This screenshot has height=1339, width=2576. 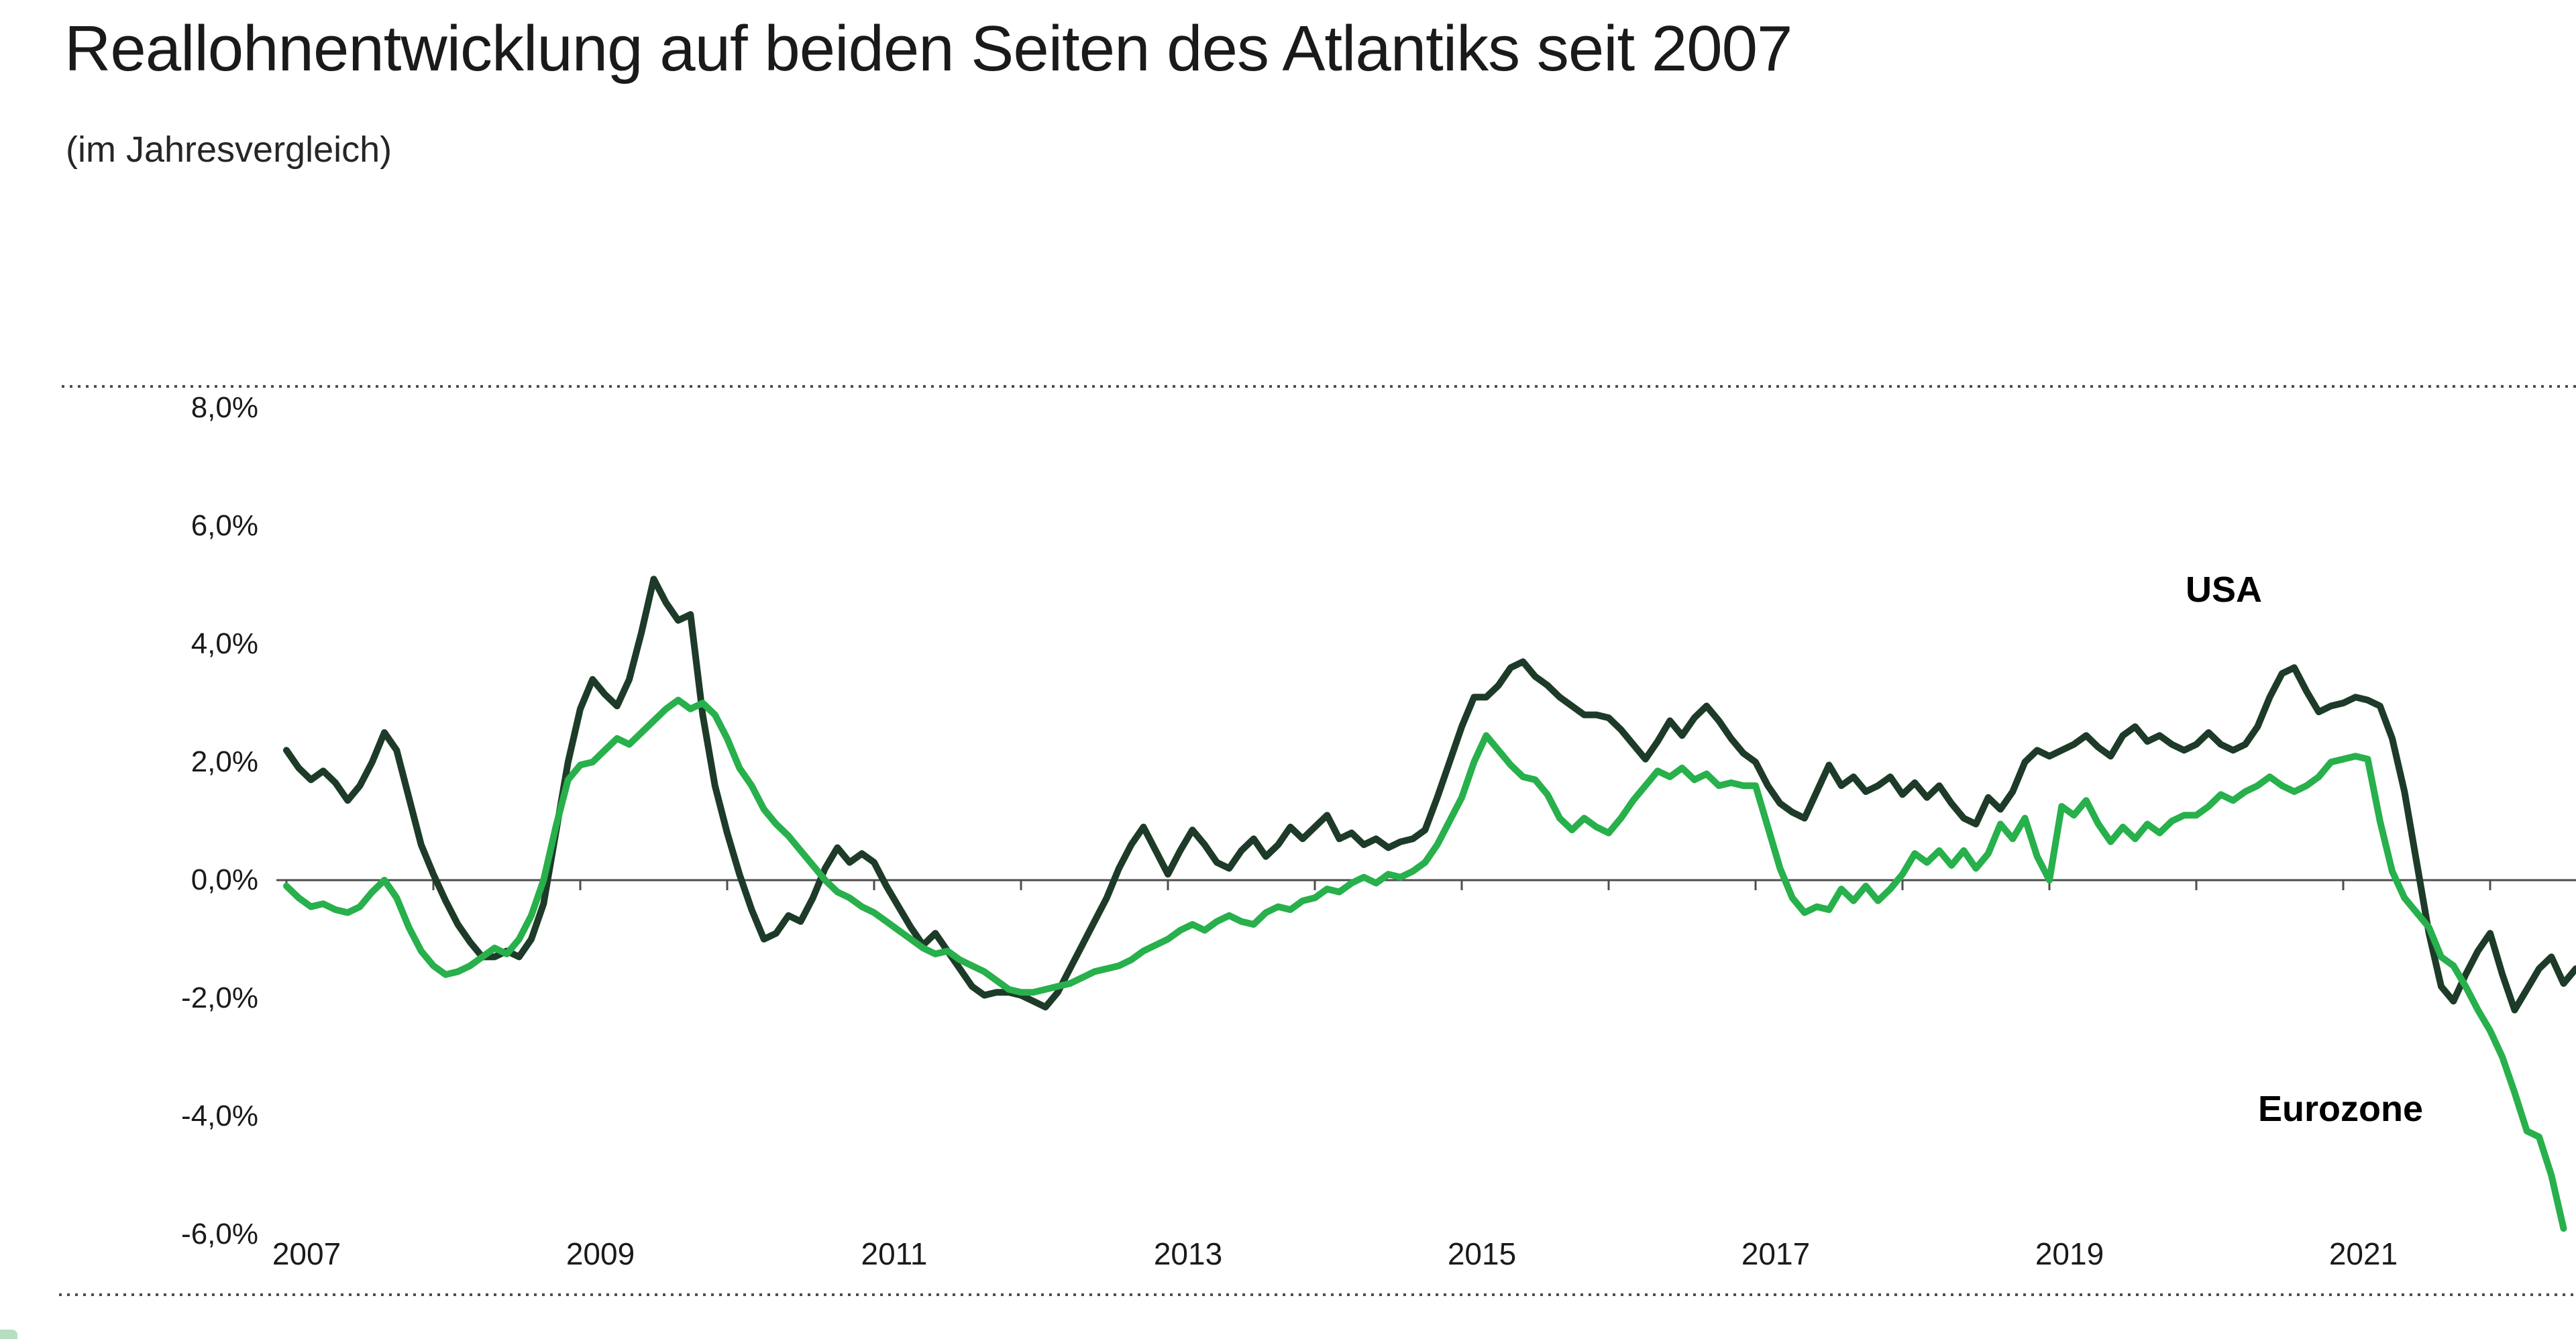 What do you see at coordinates (600, 1253) in the screenshot?
I see `x-axis-label: 2009` at bounding box center [600, 1253].